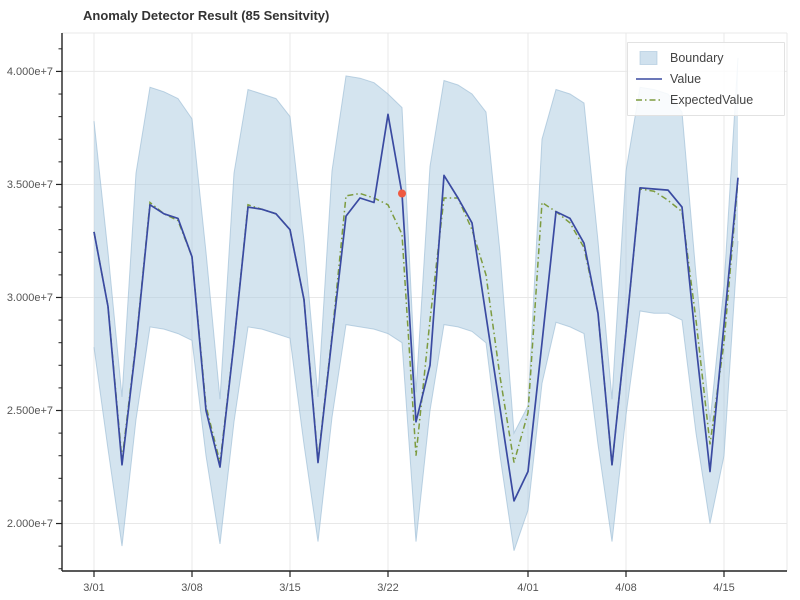 This screenshot has width=800, height=600. Describe the element at coordinates (387, 588) in the screenshot. I see `x-tick-label: 3/22` at that location.